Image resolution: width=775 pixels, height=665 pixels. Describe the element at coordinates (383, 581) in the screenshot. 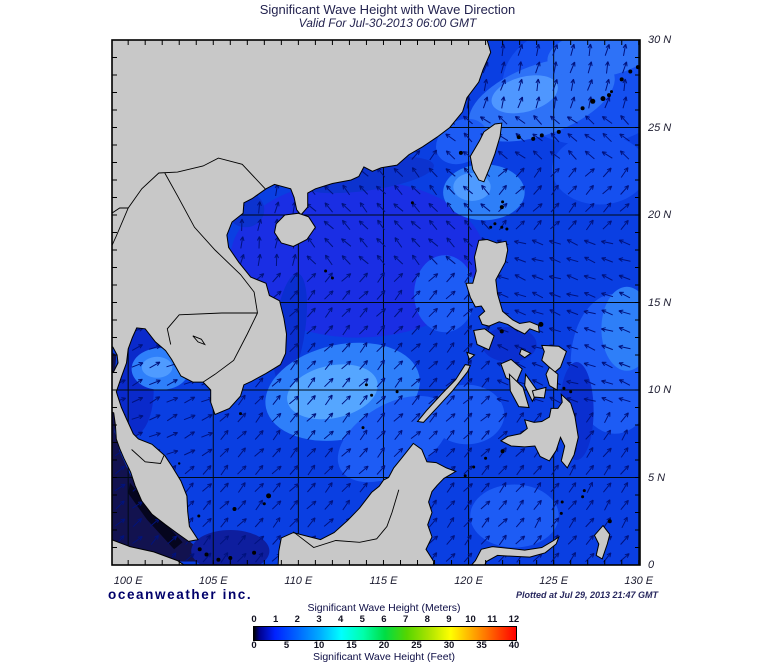

I see `x-axis-label: 115 E` at that location.